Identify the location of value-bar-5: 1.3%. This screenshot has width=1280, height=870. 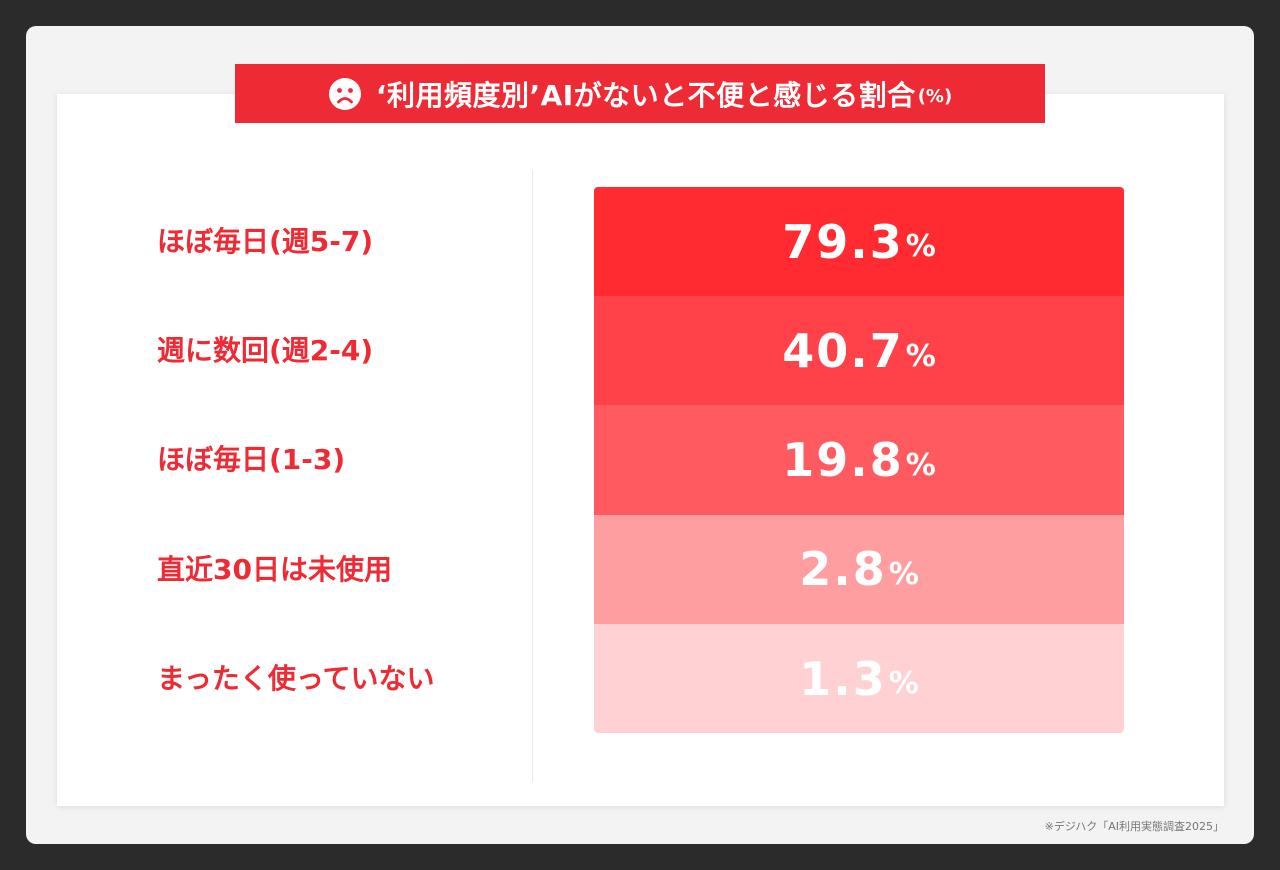
(859, 678).